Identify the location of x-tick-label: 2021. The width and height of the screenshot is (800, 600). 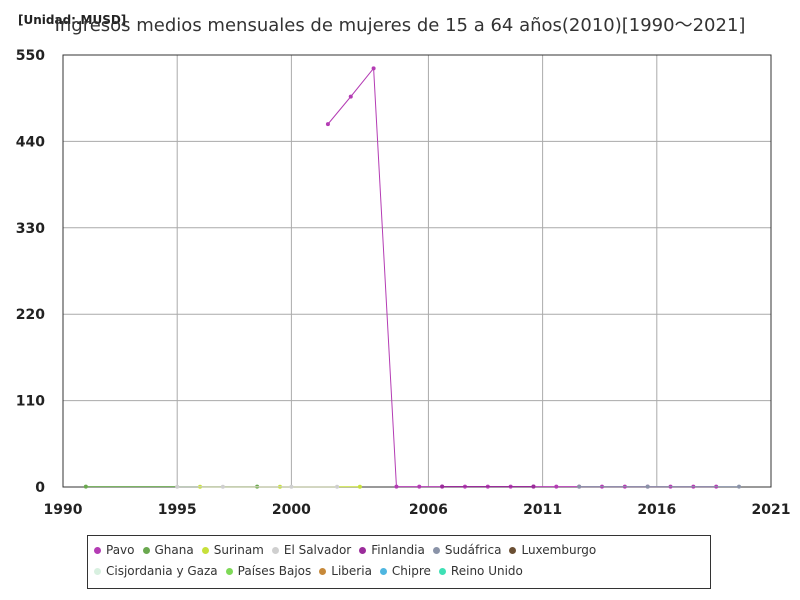
(771, 510).